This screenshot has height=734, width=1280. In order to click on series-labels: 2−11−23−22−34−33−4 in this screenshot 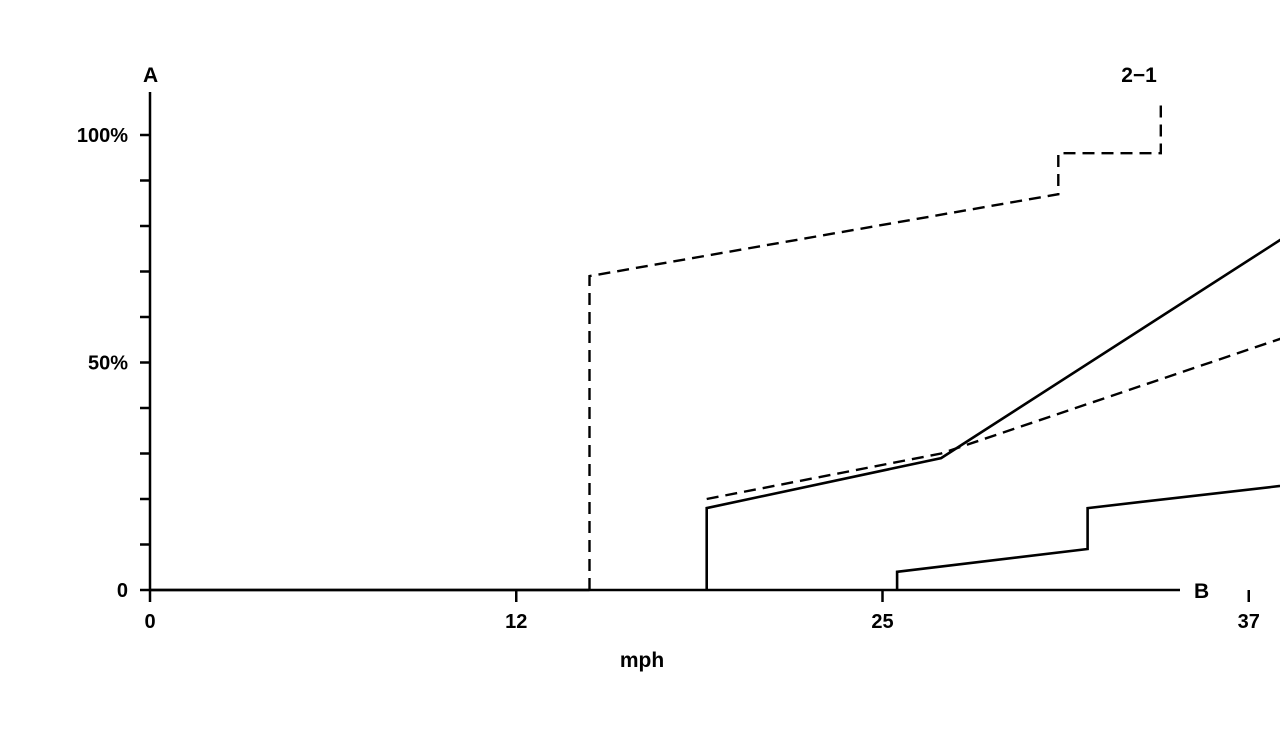, I will do `click(1139, 75)`.